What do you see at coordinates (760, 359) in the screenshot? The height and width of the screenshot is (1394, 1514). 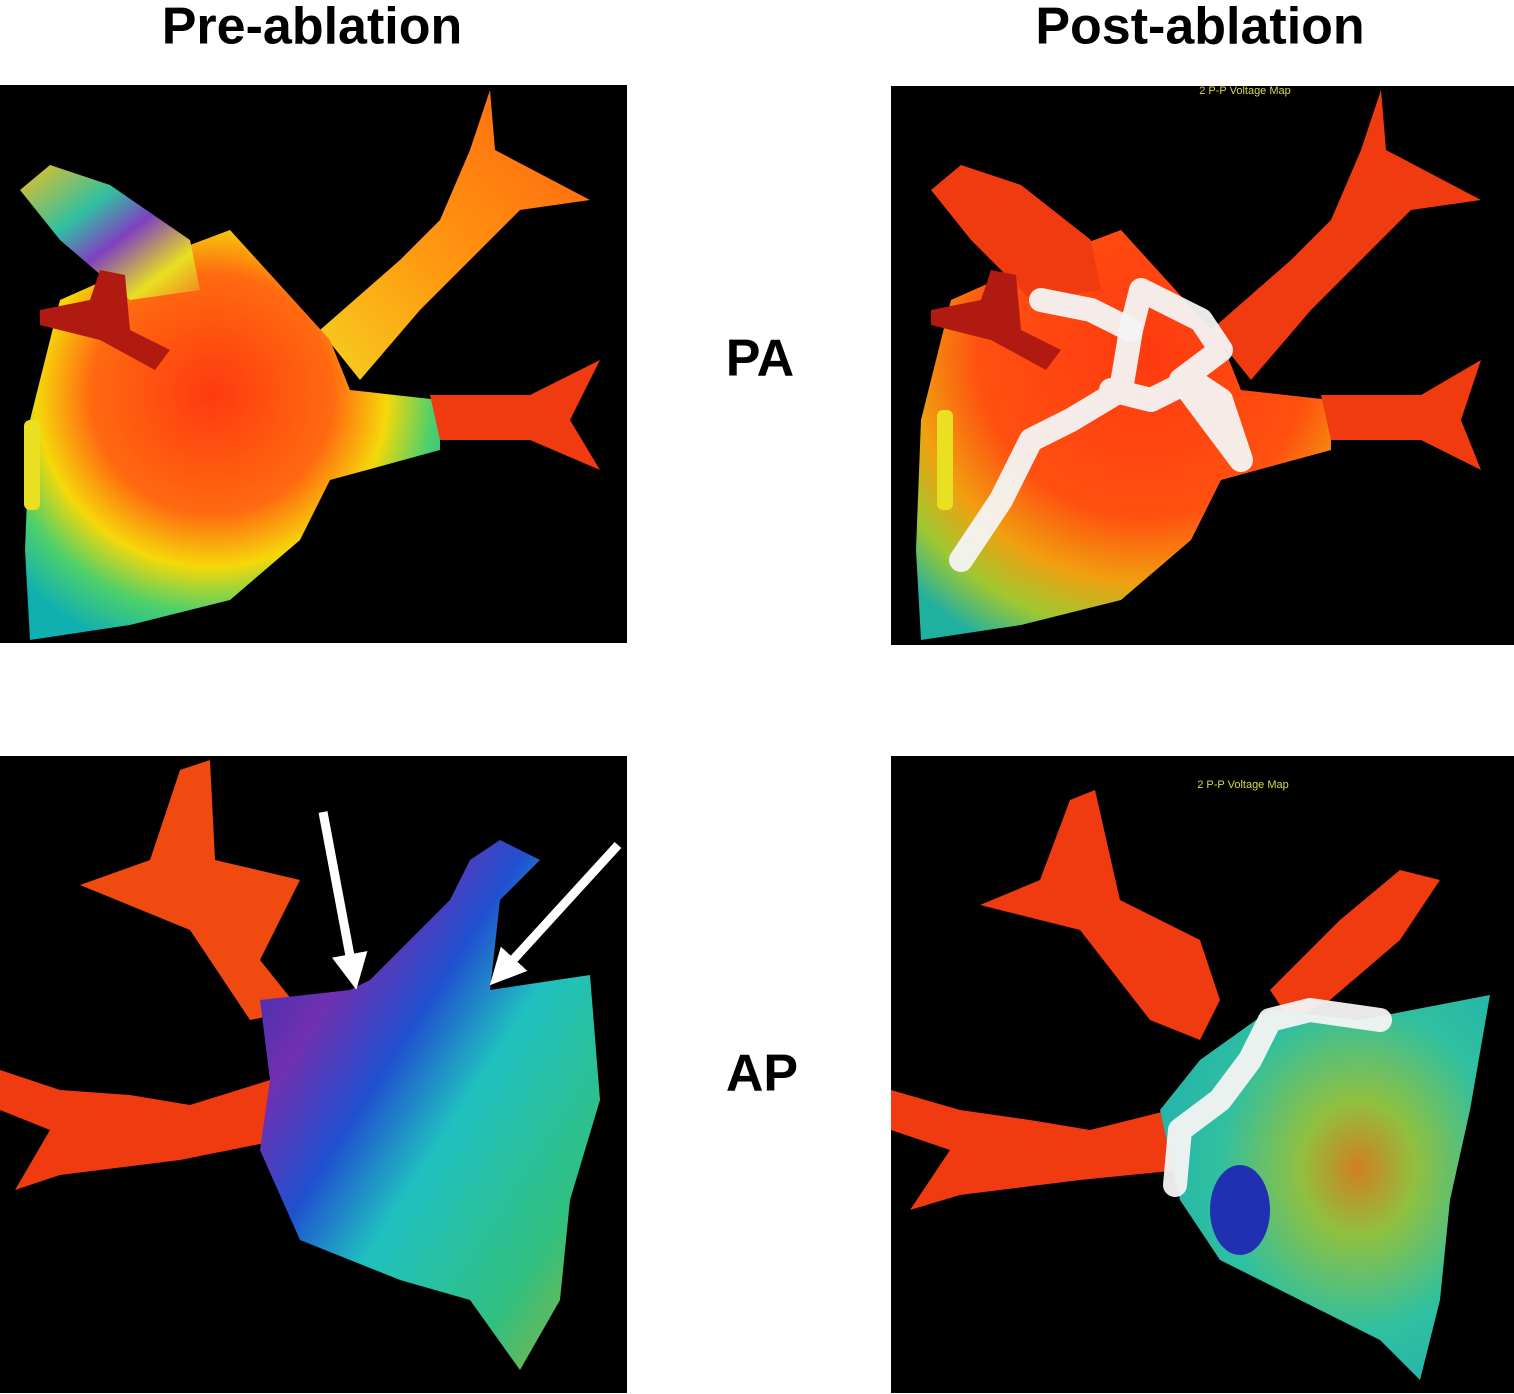 I see `row-label: PA` at bounding box center [760, 359].